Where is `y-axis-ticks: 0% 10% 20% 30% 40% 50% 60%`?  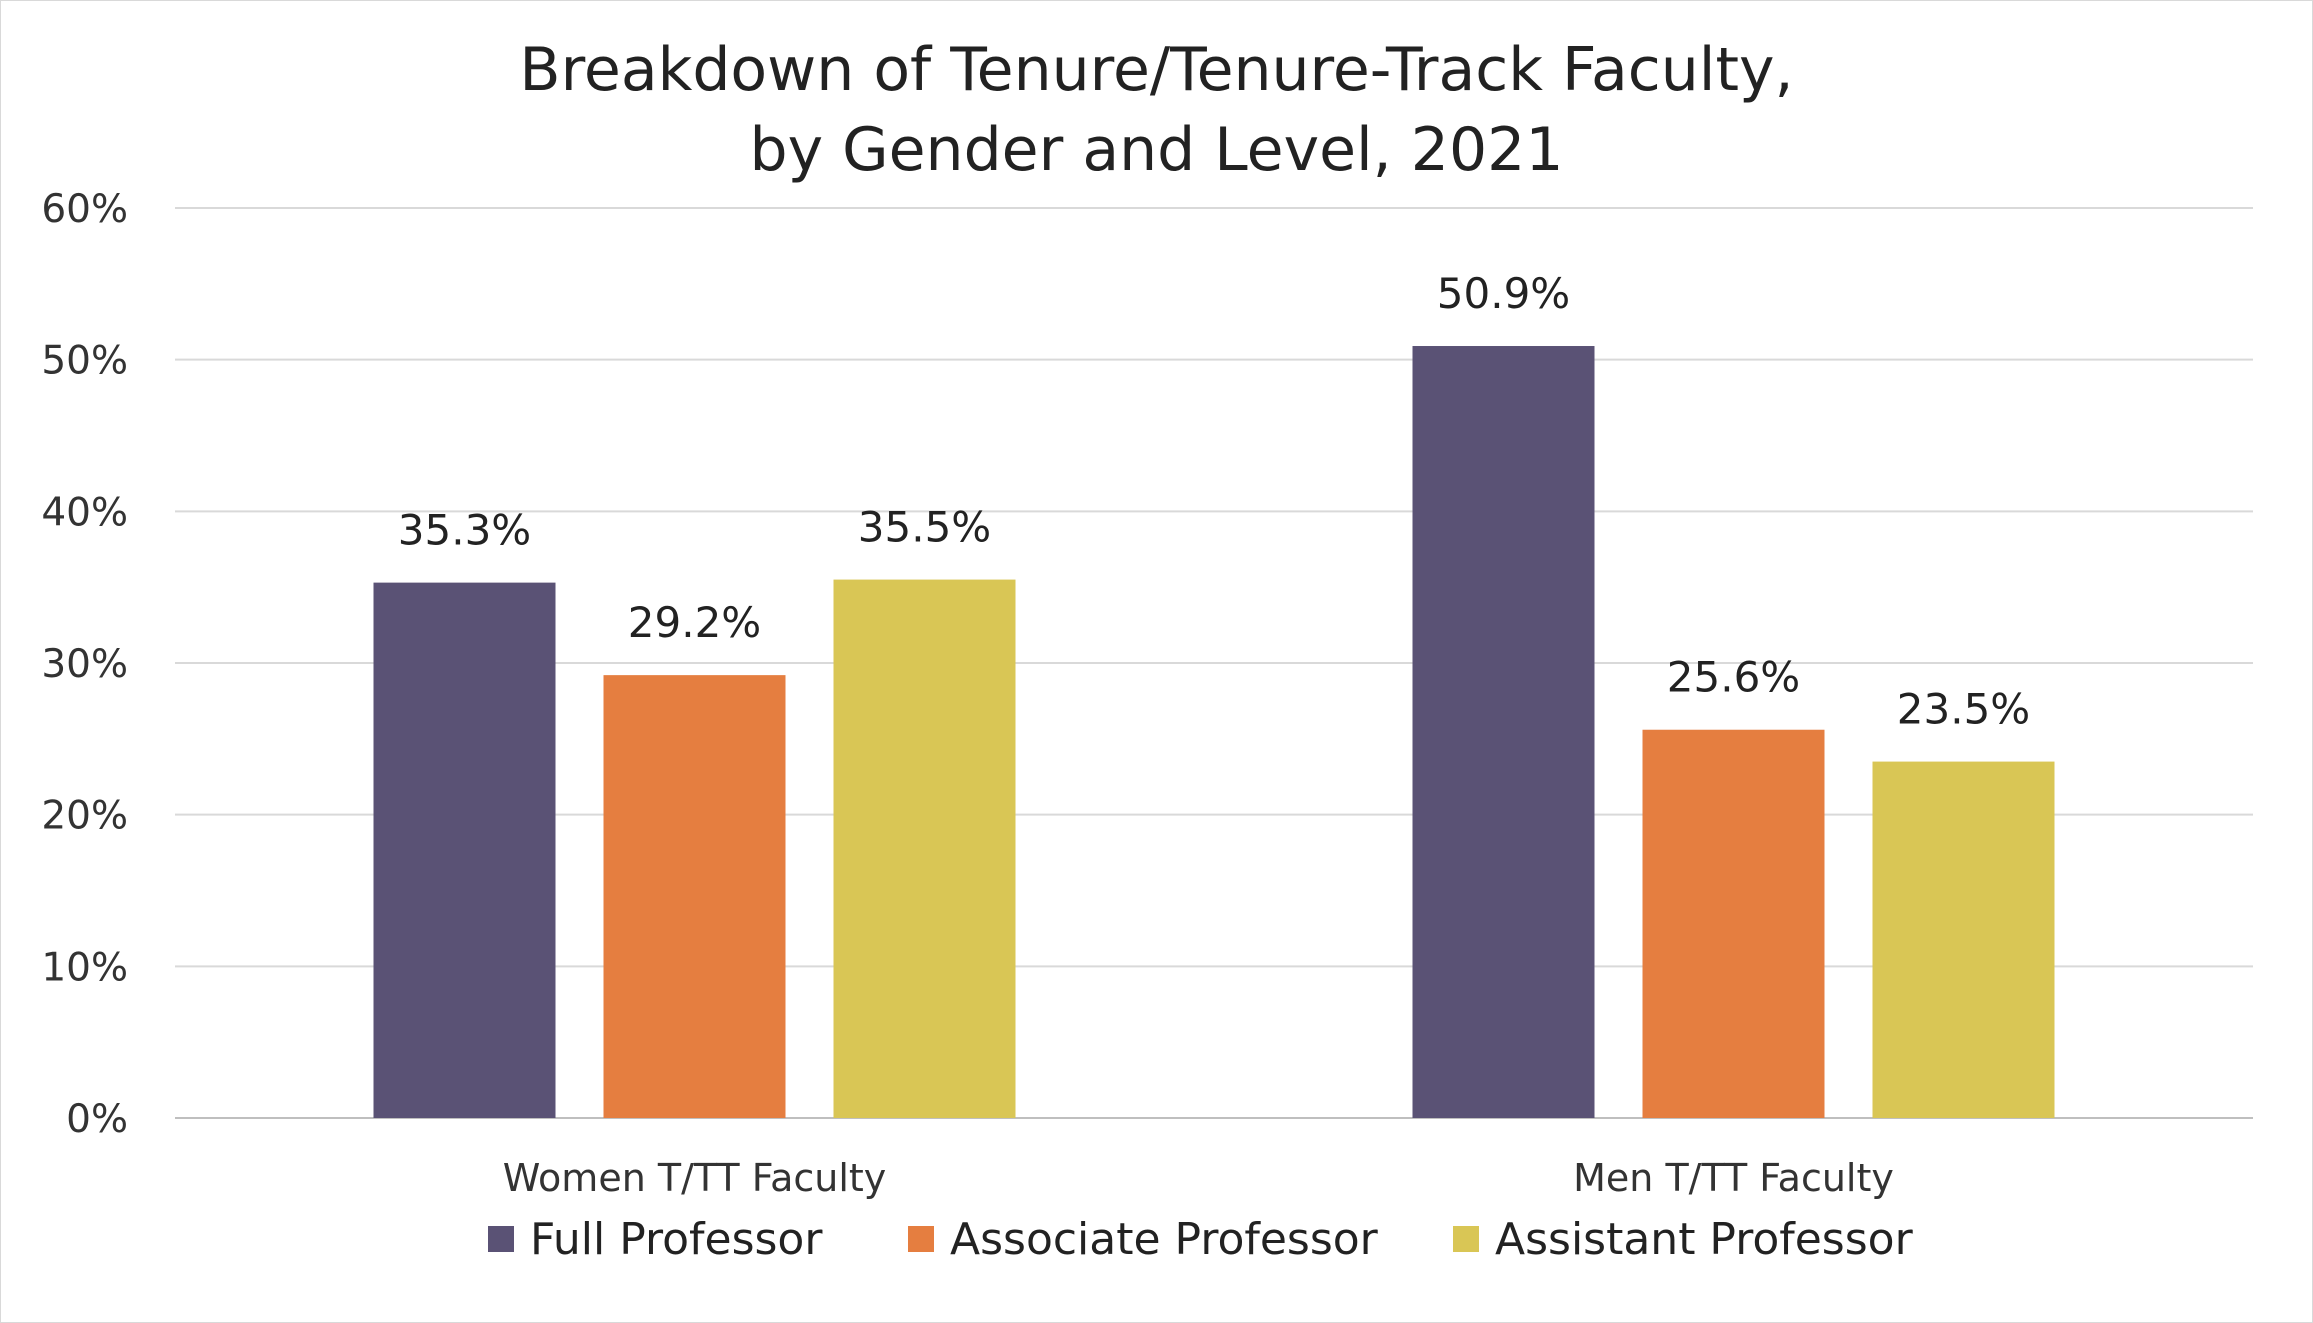 y-axis-ticks: 0% 10% 20% 30% 40% 50% 60% is located at coordinates (84, 664).